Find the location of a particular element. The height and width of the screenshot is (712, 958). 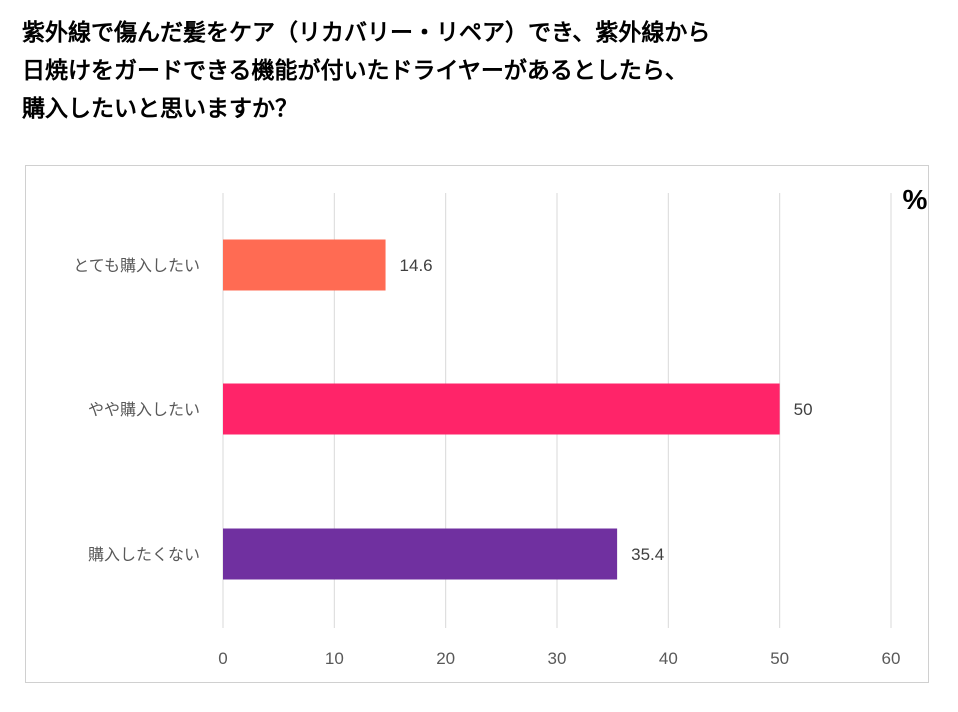

data-label-1: 14.6 is located at coordinates (416, 265).